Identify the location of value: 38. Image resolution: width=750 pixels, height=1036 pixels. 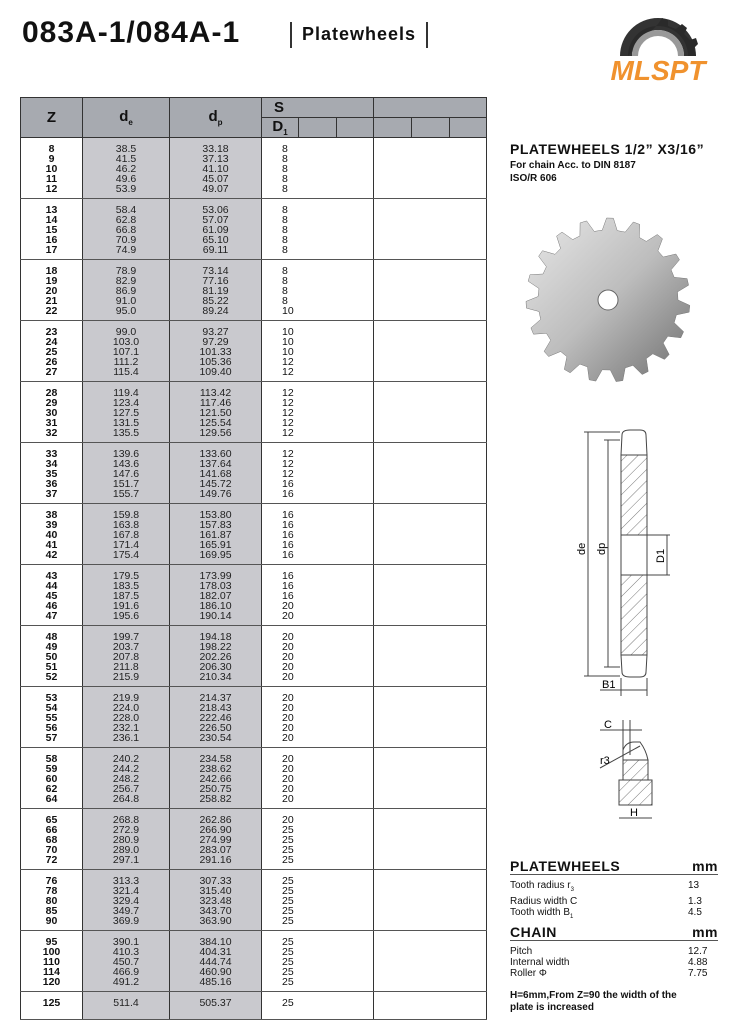
(51, 515).